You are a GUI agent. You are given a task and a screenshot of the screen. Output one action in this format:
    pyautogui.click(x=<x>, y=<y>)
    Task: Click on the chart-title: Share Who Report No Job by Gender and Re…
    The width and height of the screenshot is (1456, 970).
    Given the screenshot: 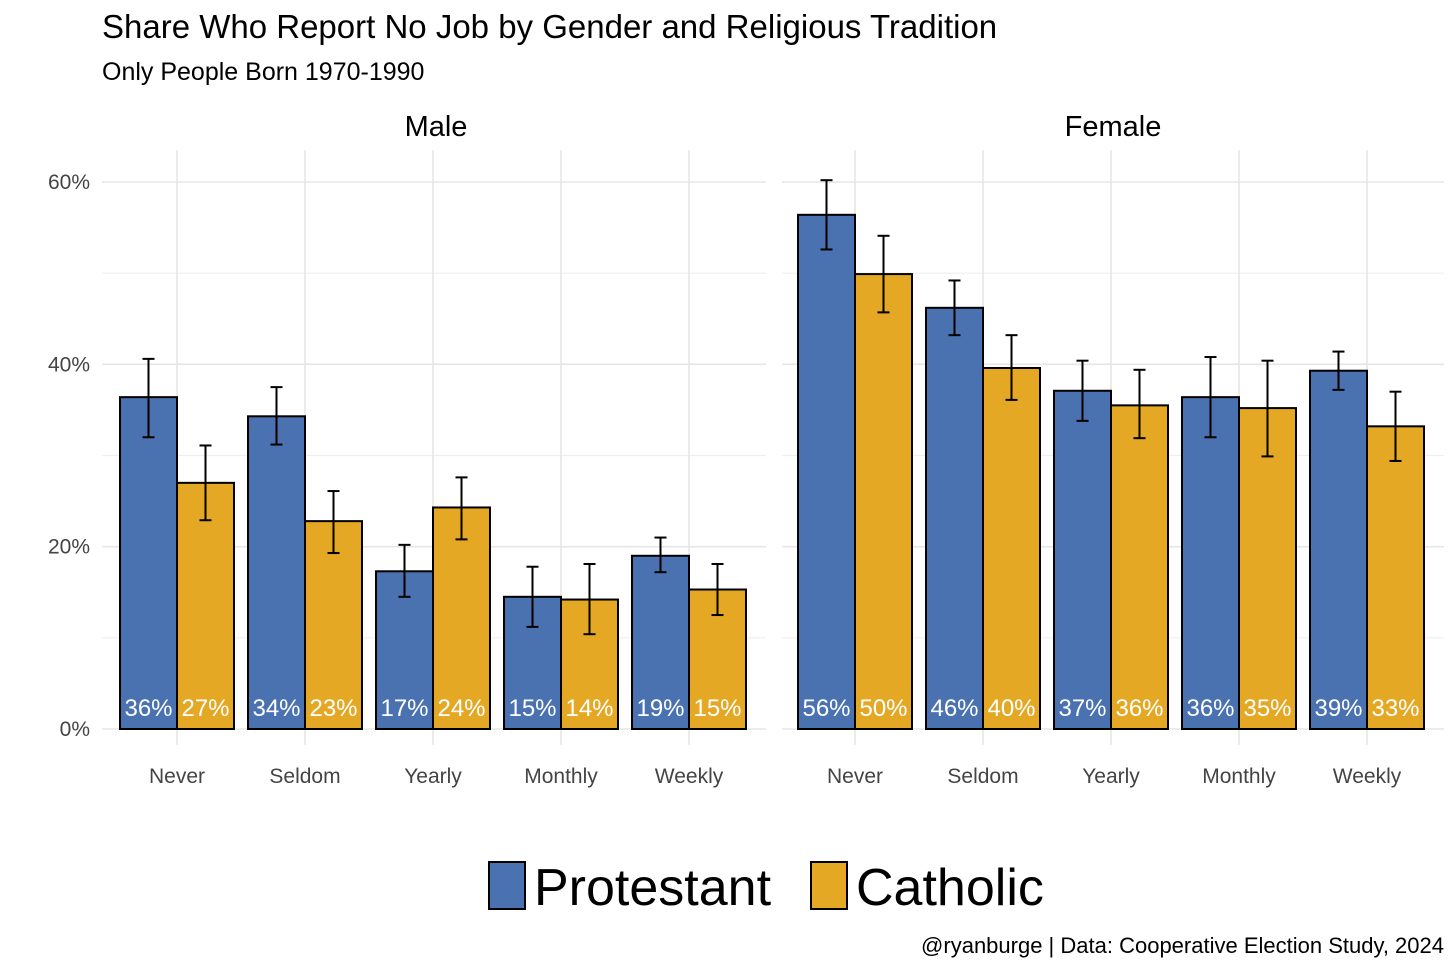 What is the action you would take?
    pyautogui.click(x=549, y=26)
    